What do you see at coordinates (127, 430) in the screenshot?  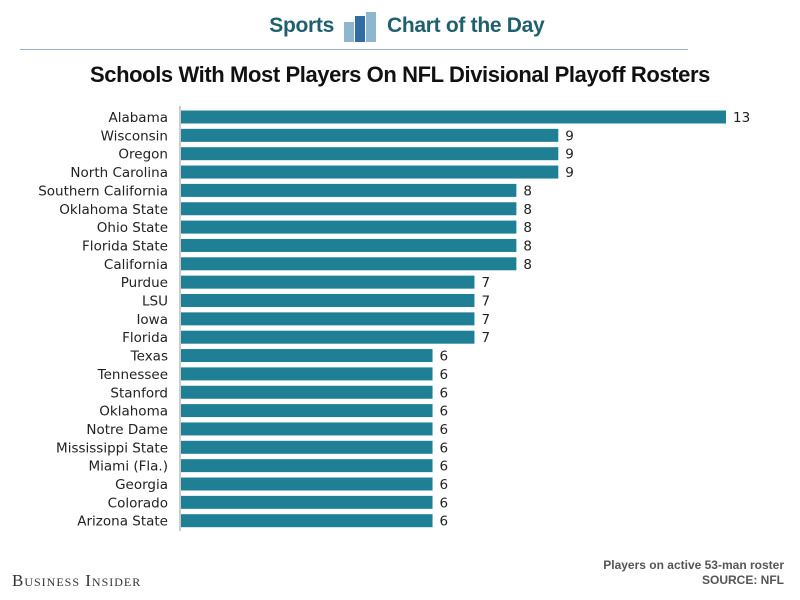 I see `category-label: Notre Dame` at bounding box center [127, 430].